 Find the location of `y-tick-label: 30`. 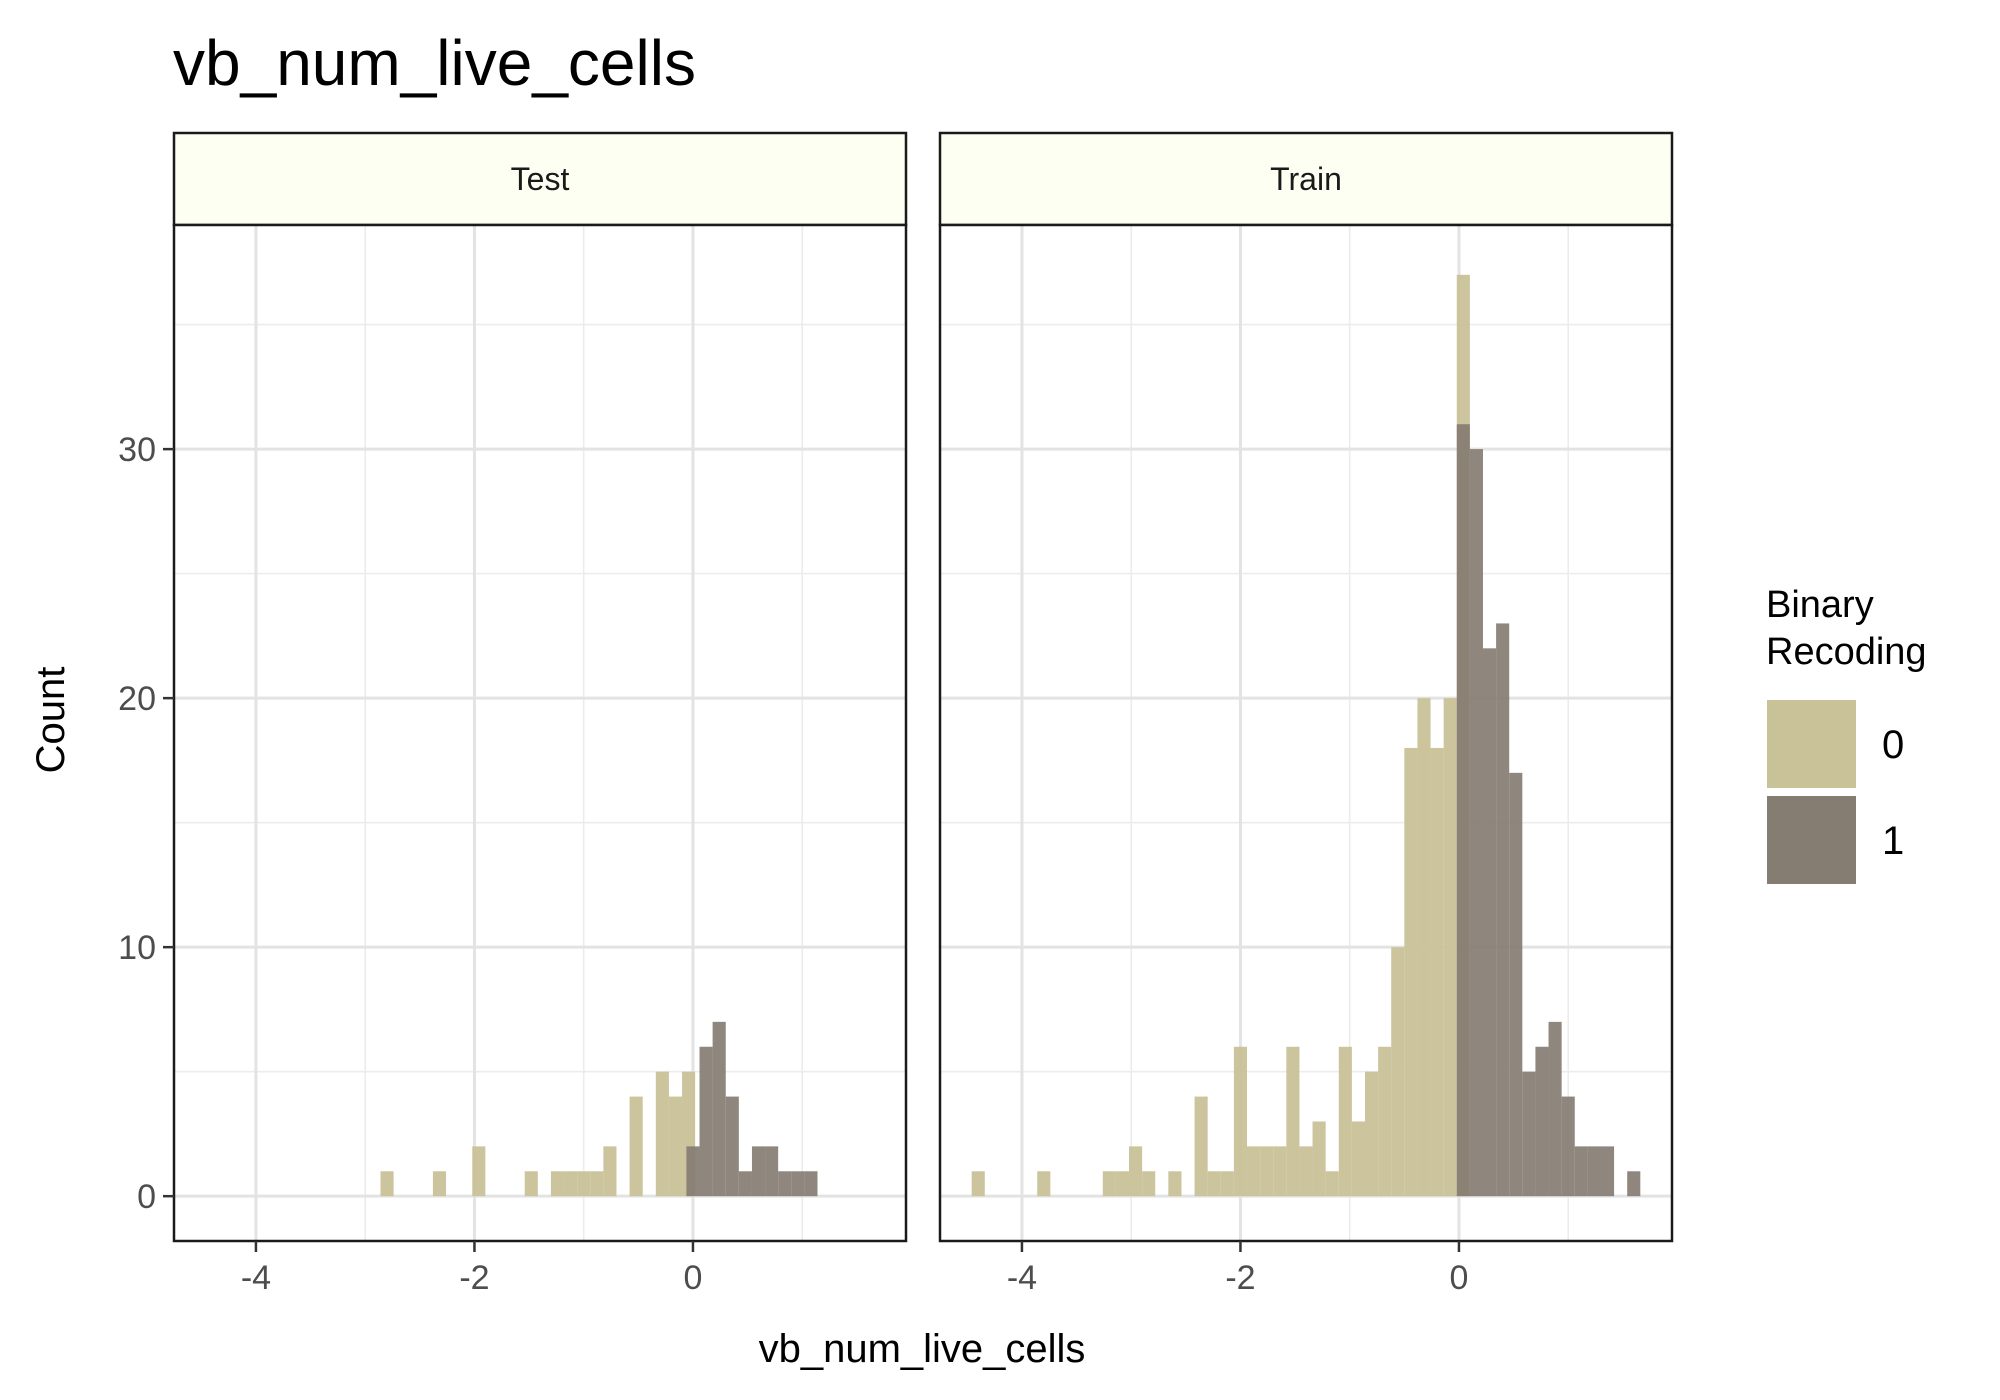

y-tick-label: 30 is located at coordinates (137, 450).